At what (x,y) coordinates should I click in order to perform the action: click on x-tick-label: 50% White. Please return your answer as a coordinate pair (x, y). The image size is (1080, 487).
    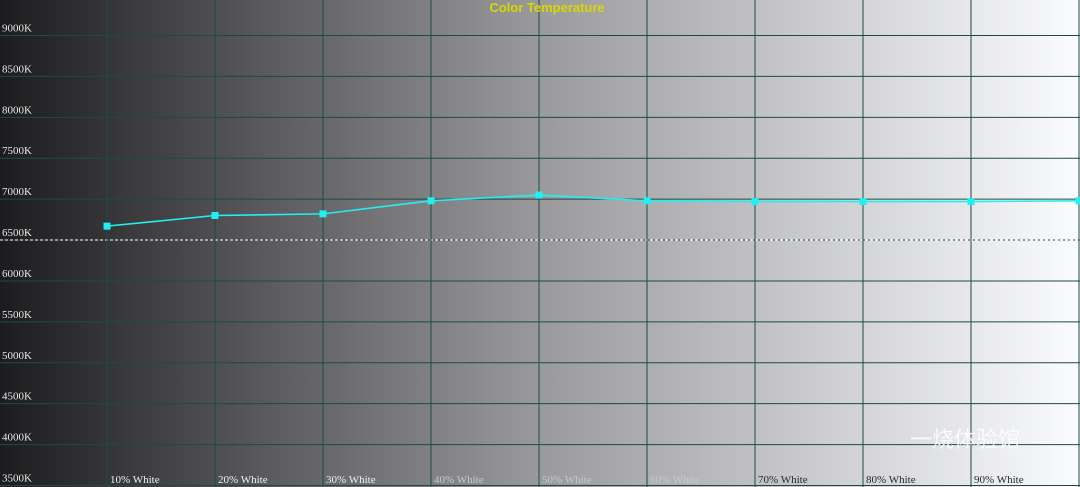
    Looking at the image, I should click on (567, 480).